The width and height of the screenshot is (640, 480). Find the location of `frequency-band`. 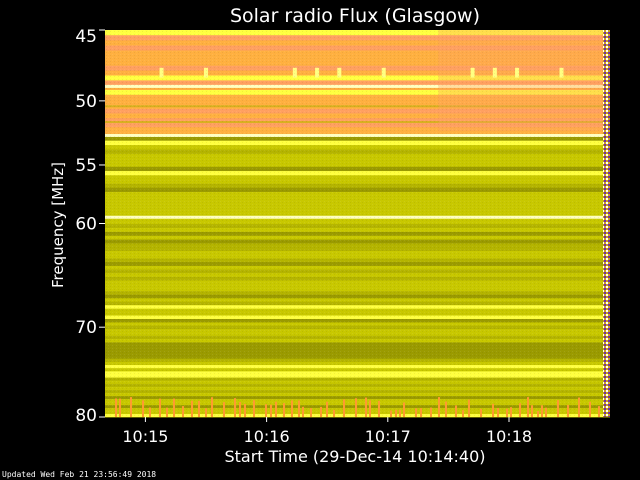

frequency-band is located at coordinates (357, 417).